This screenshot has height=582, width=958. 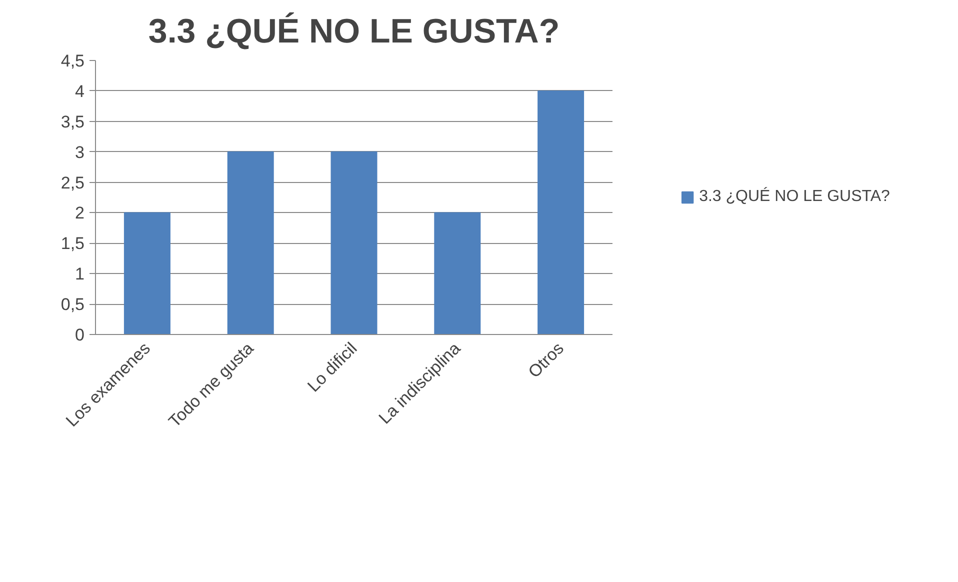 What do you see at coordinates (72, 122) in the screenshot?
I see `y-tick-label: 3,5` at bounding box center [72, 122].